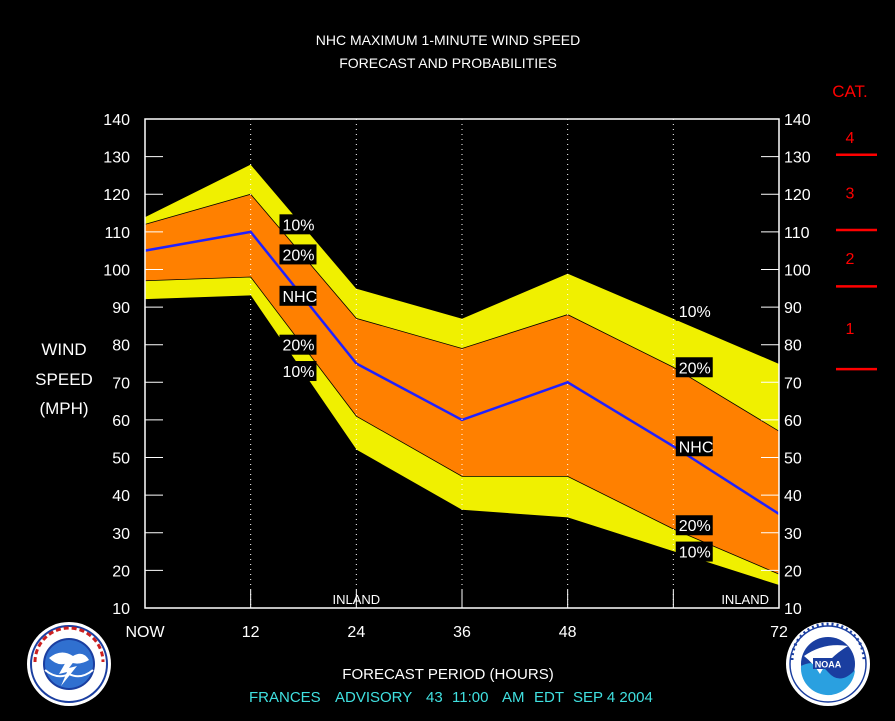 The image size is (895, 721). Describe the element at coordinates (797, 158) in the screenshot. I see `y-tick-label-right: 130` at that location.